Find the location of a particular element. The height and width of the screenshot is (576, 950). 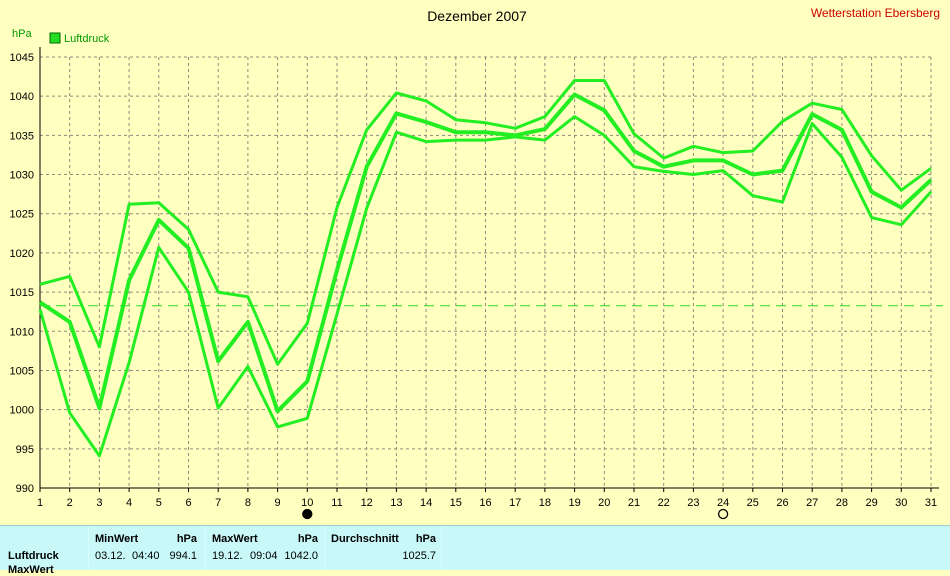

station-name: Wetterstation Ebersberg is located at coordinates (875, 13).